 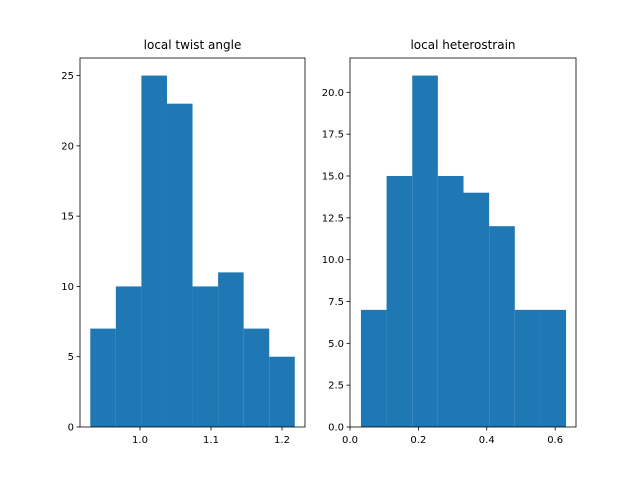 I want to click on y-tick-label: 15.0, so click(x=333, y=176).